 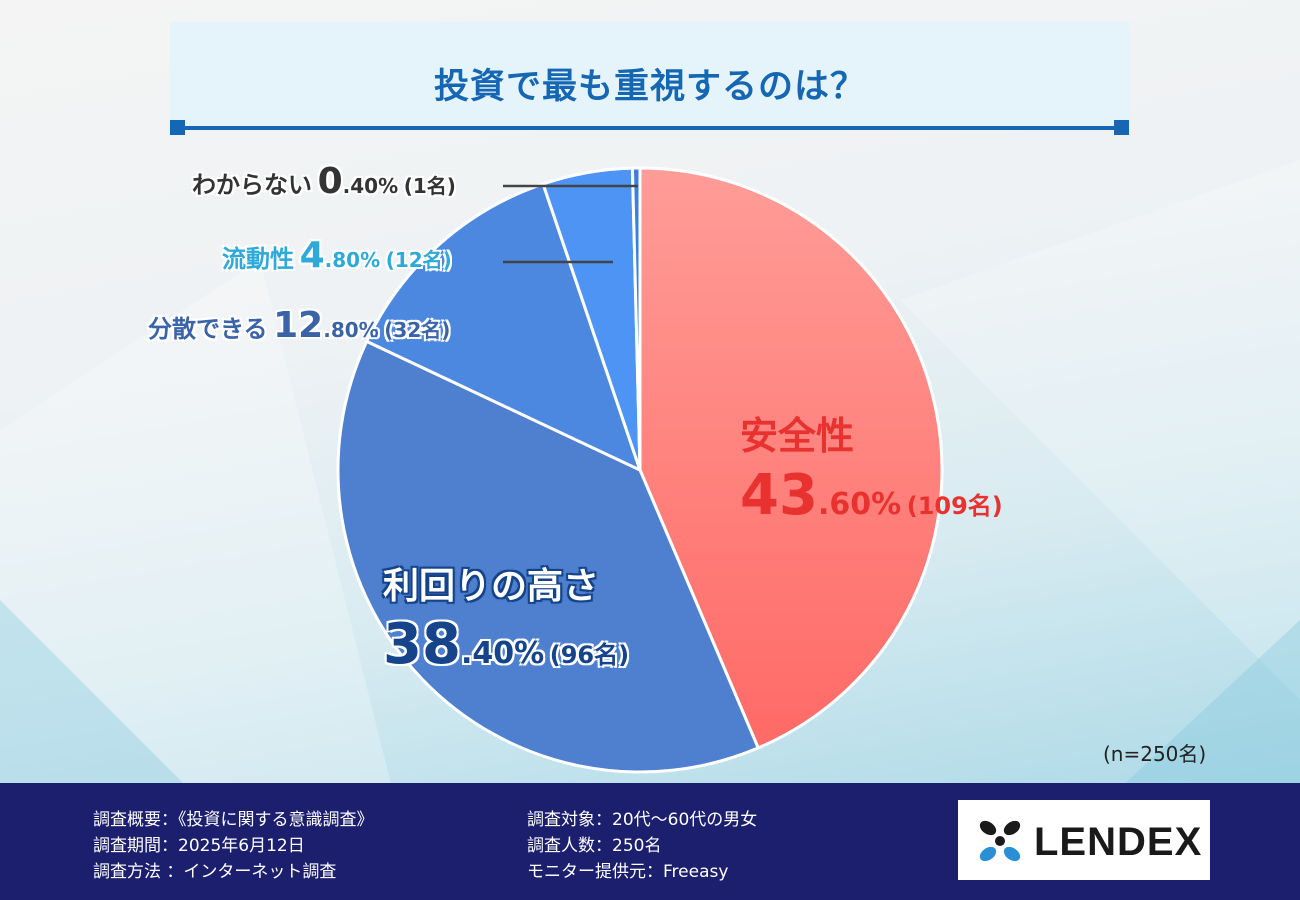 I want to click on lendex-flower-icon, so click(x=1000, y=841).